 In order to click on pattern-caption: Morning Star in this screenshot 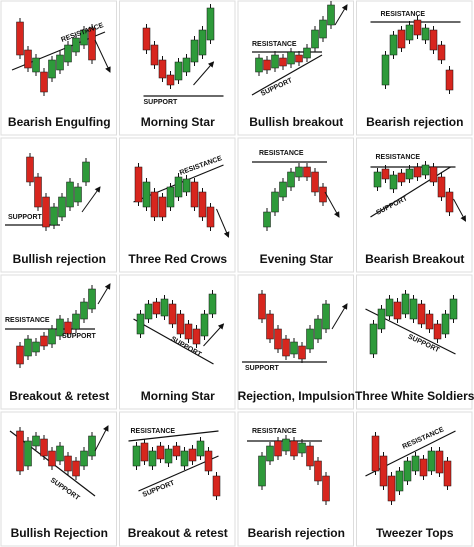, I will do `click(178, 396)`.